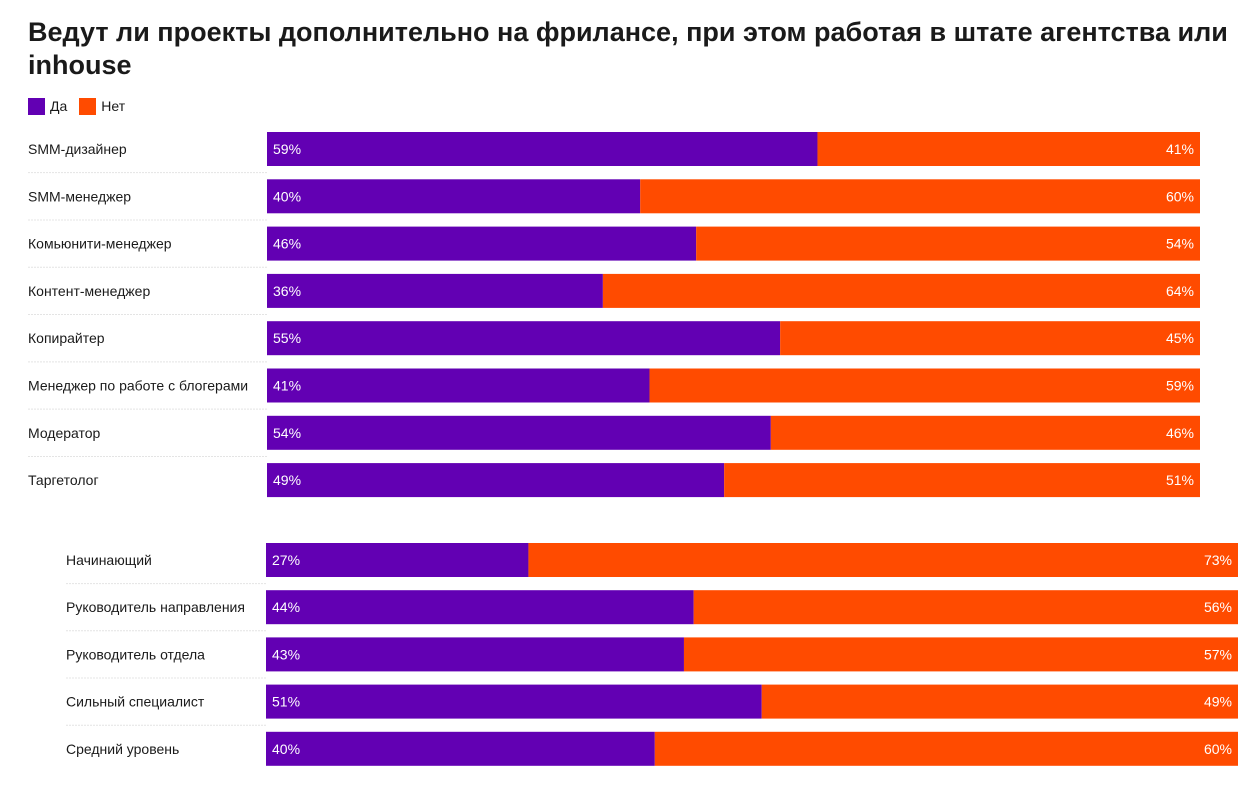 This screenshot has width=1255, height=796. I want to click on category-label: SMM-дизайнер, so click(77, 149).